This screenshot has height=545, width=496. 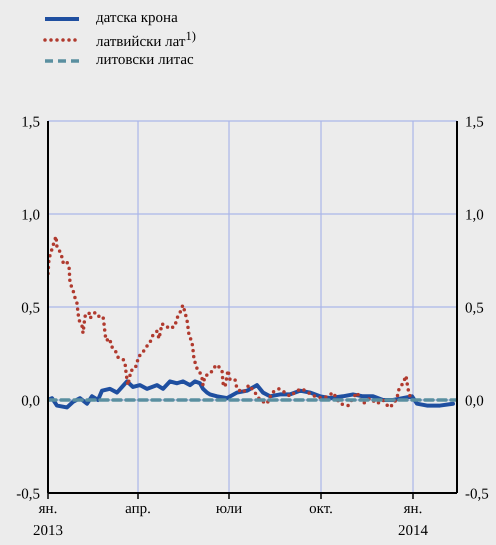 What do you see at coordinates (48, 520) in the screenshot?
I see `x-tick-label: ян. 2013` at bounding box center [48, 520].